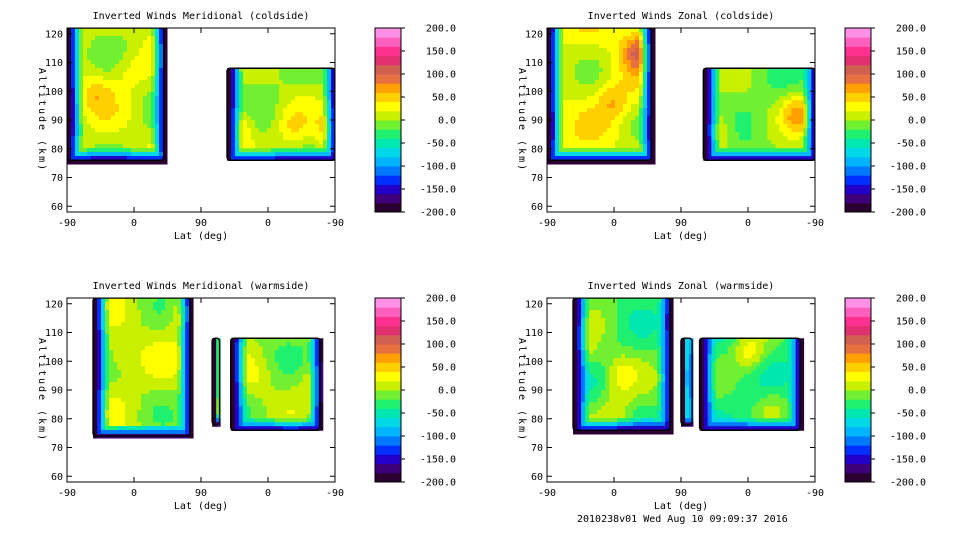 The width and height of the screenshot is (960, 544). What do you see at coordinates (441, 322) in the screenshot?
I see `colorbar-tick-label: 150.0` at bounding box center [441, 322].